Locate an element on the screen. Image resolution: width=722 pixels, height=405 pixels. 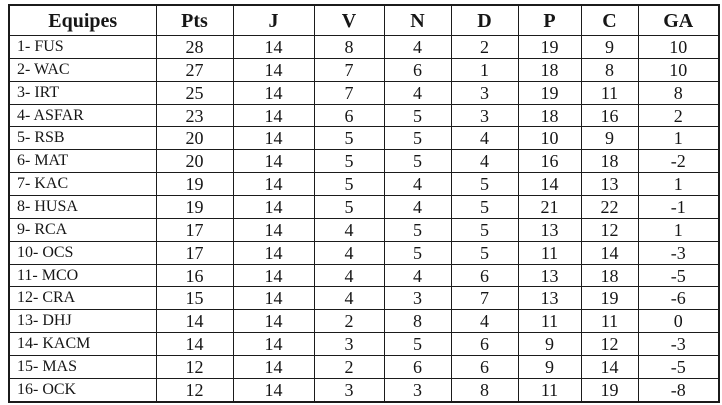
stat-cell: 0 is located at coordinates (678, 321).